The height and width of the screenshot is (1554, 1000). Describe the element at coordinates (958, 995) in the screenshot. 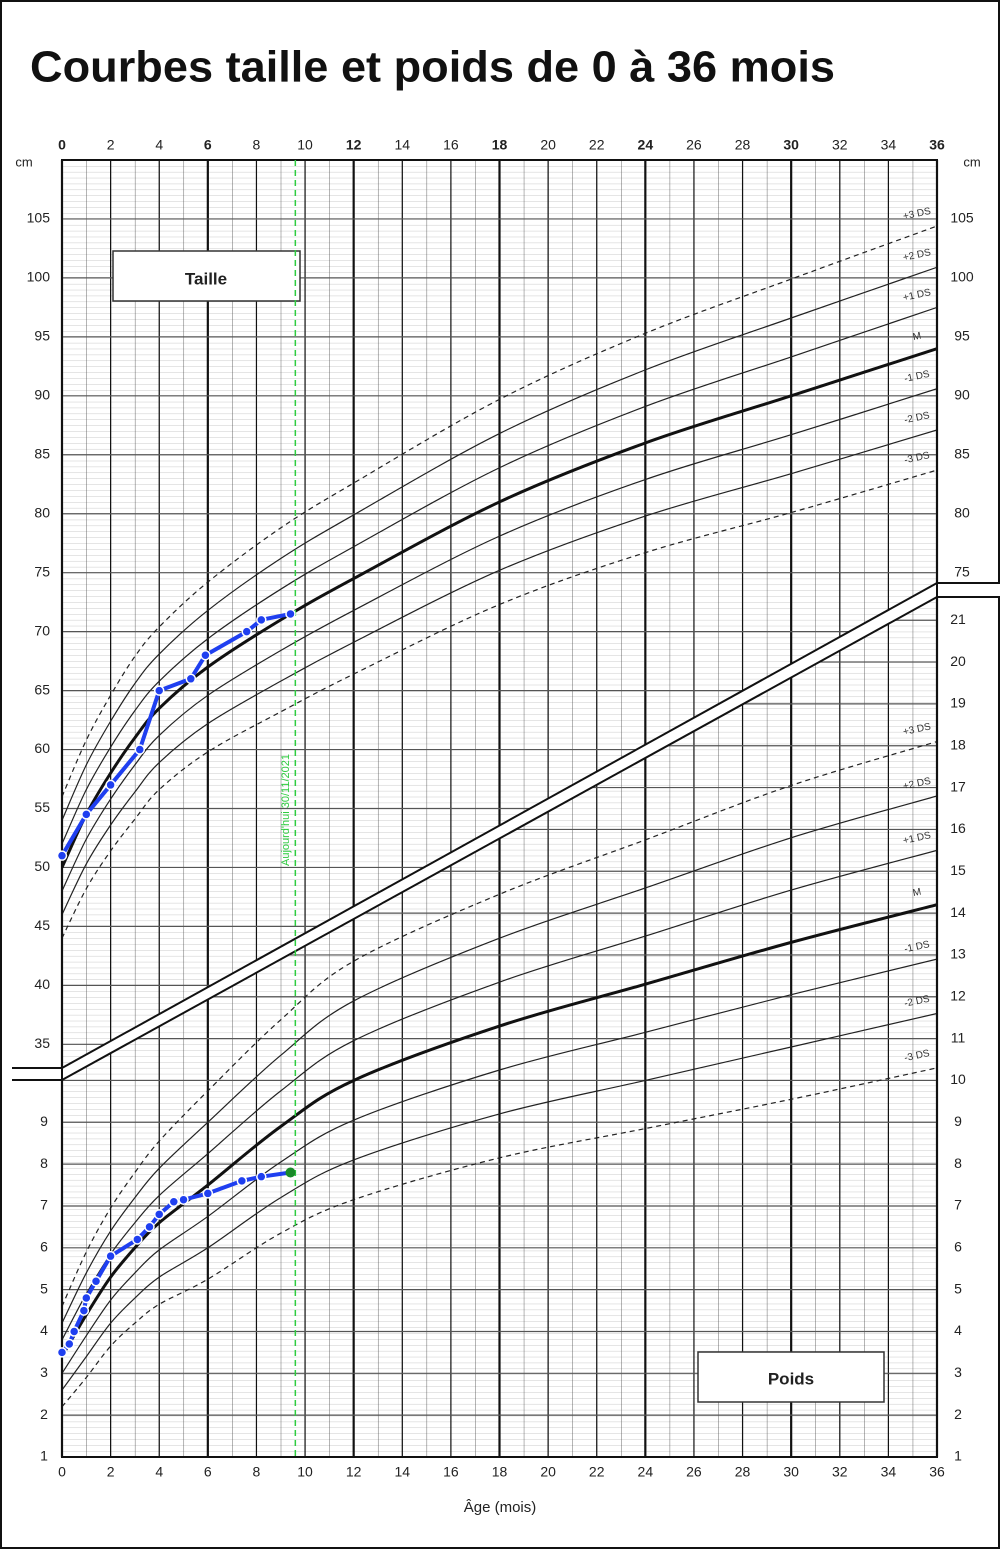

I see `y-tick-label: 12` at that location.